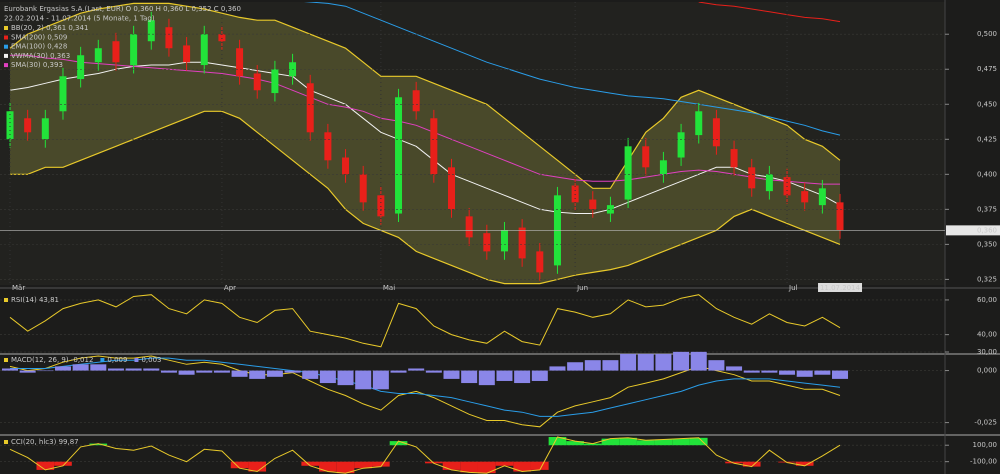  Describe the element at coordinates (987, 174) in the screenshot. I see `y-tick-label: 0,400` at that location.